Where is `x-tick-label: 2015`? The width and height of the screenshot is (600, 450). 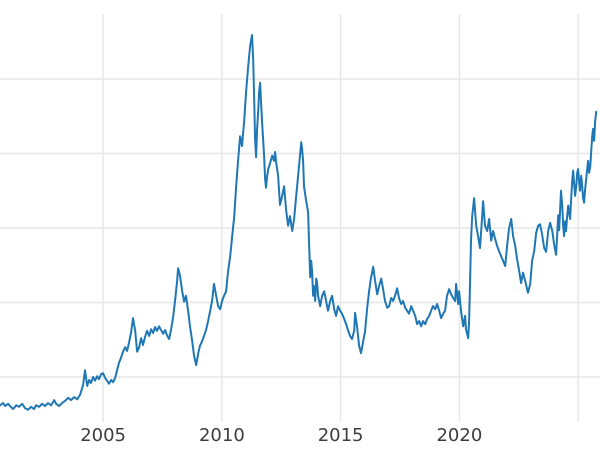 x-tick-label: 2015 is located at coordinates (341, 435).